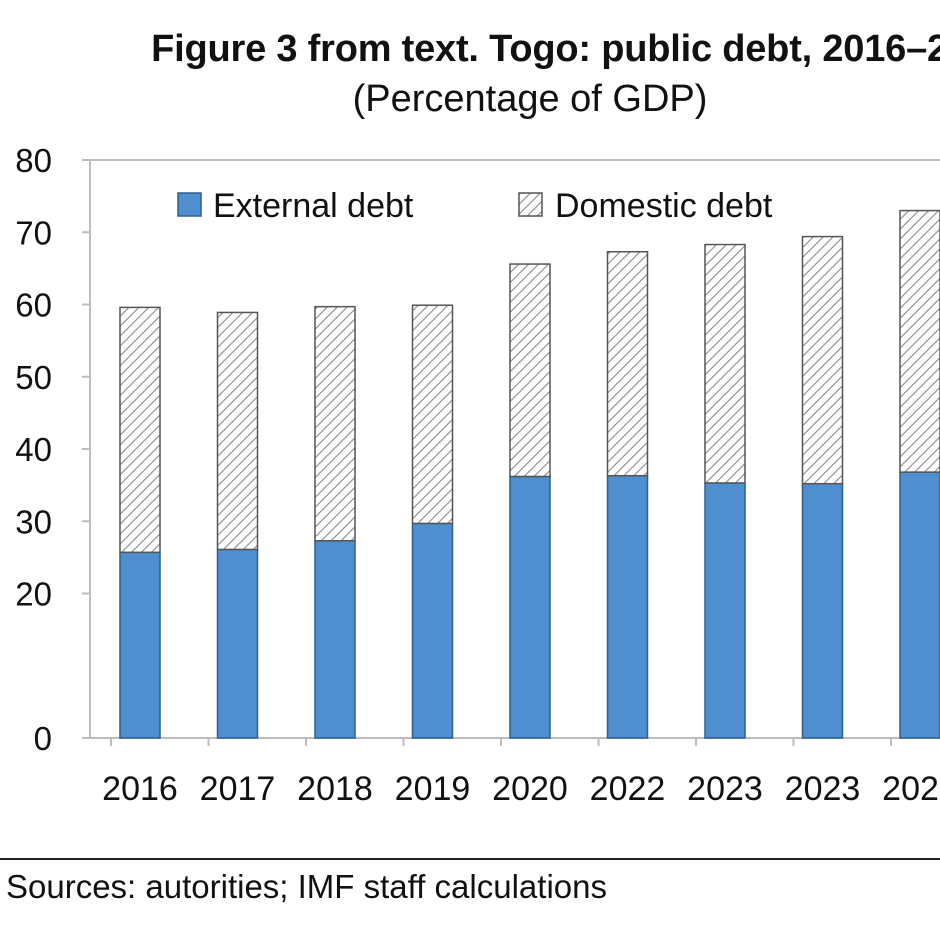 The image size is (940, 940). Describe the element at coordinates (33, 449) in the screenshot. I see `y-tick-label: 40` at that location.